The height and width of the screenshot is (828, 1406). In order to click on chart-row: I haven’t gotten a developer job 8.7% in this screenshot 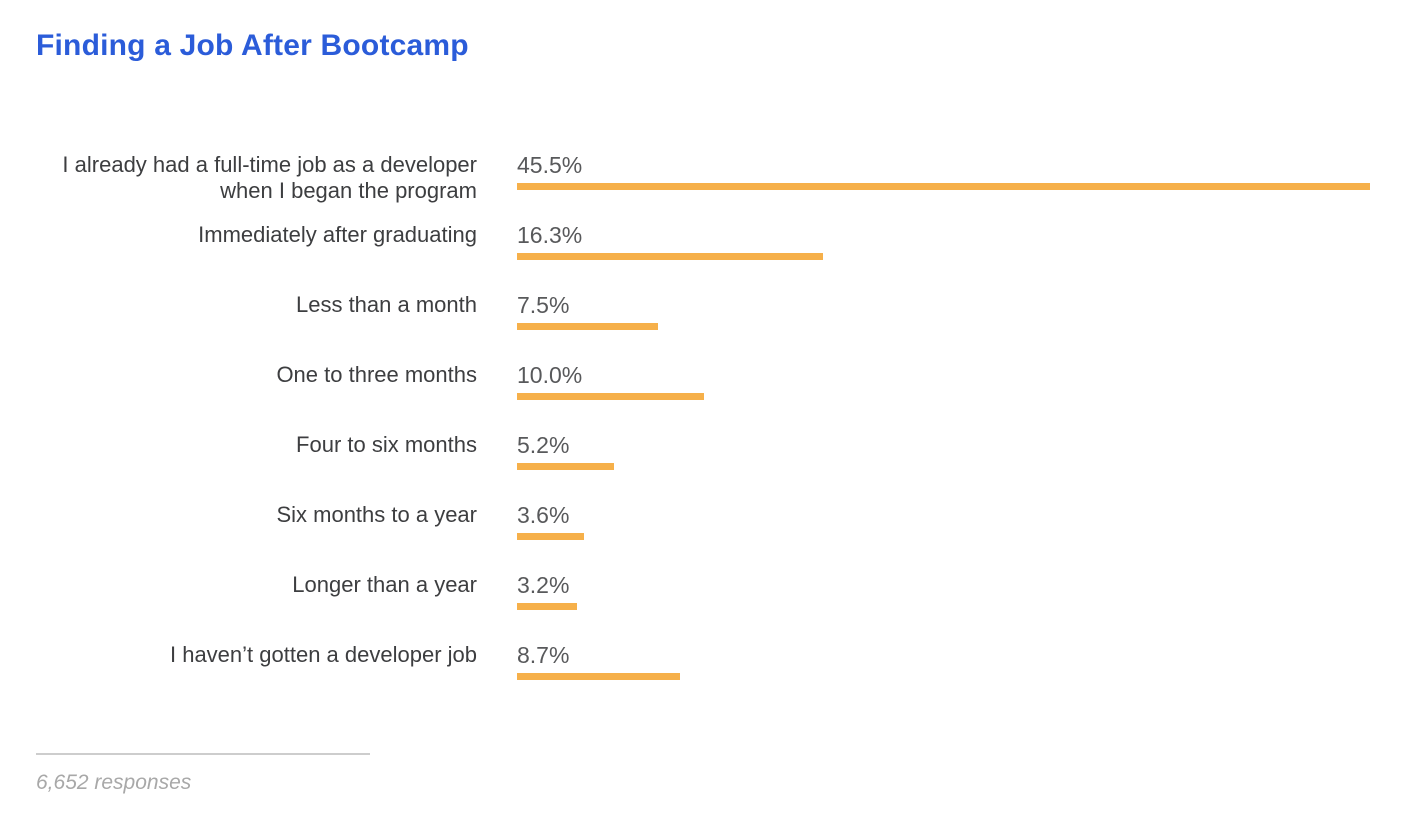, I will do `click(703, 675)`.